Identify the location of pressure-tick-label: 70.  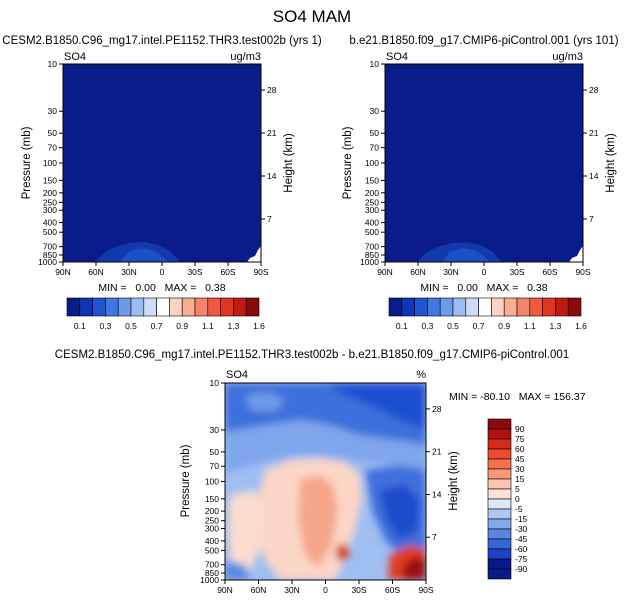
(53, 148).